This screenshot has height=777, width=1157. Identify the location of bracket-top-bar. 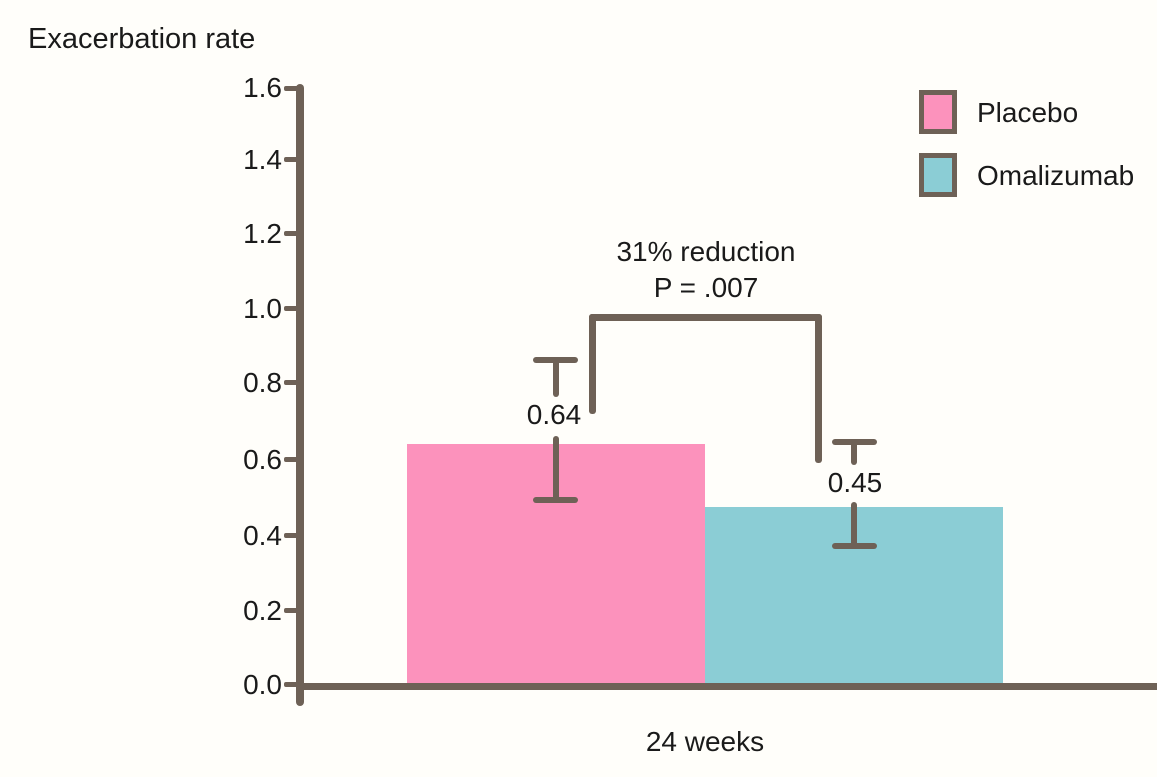
(705, 317).